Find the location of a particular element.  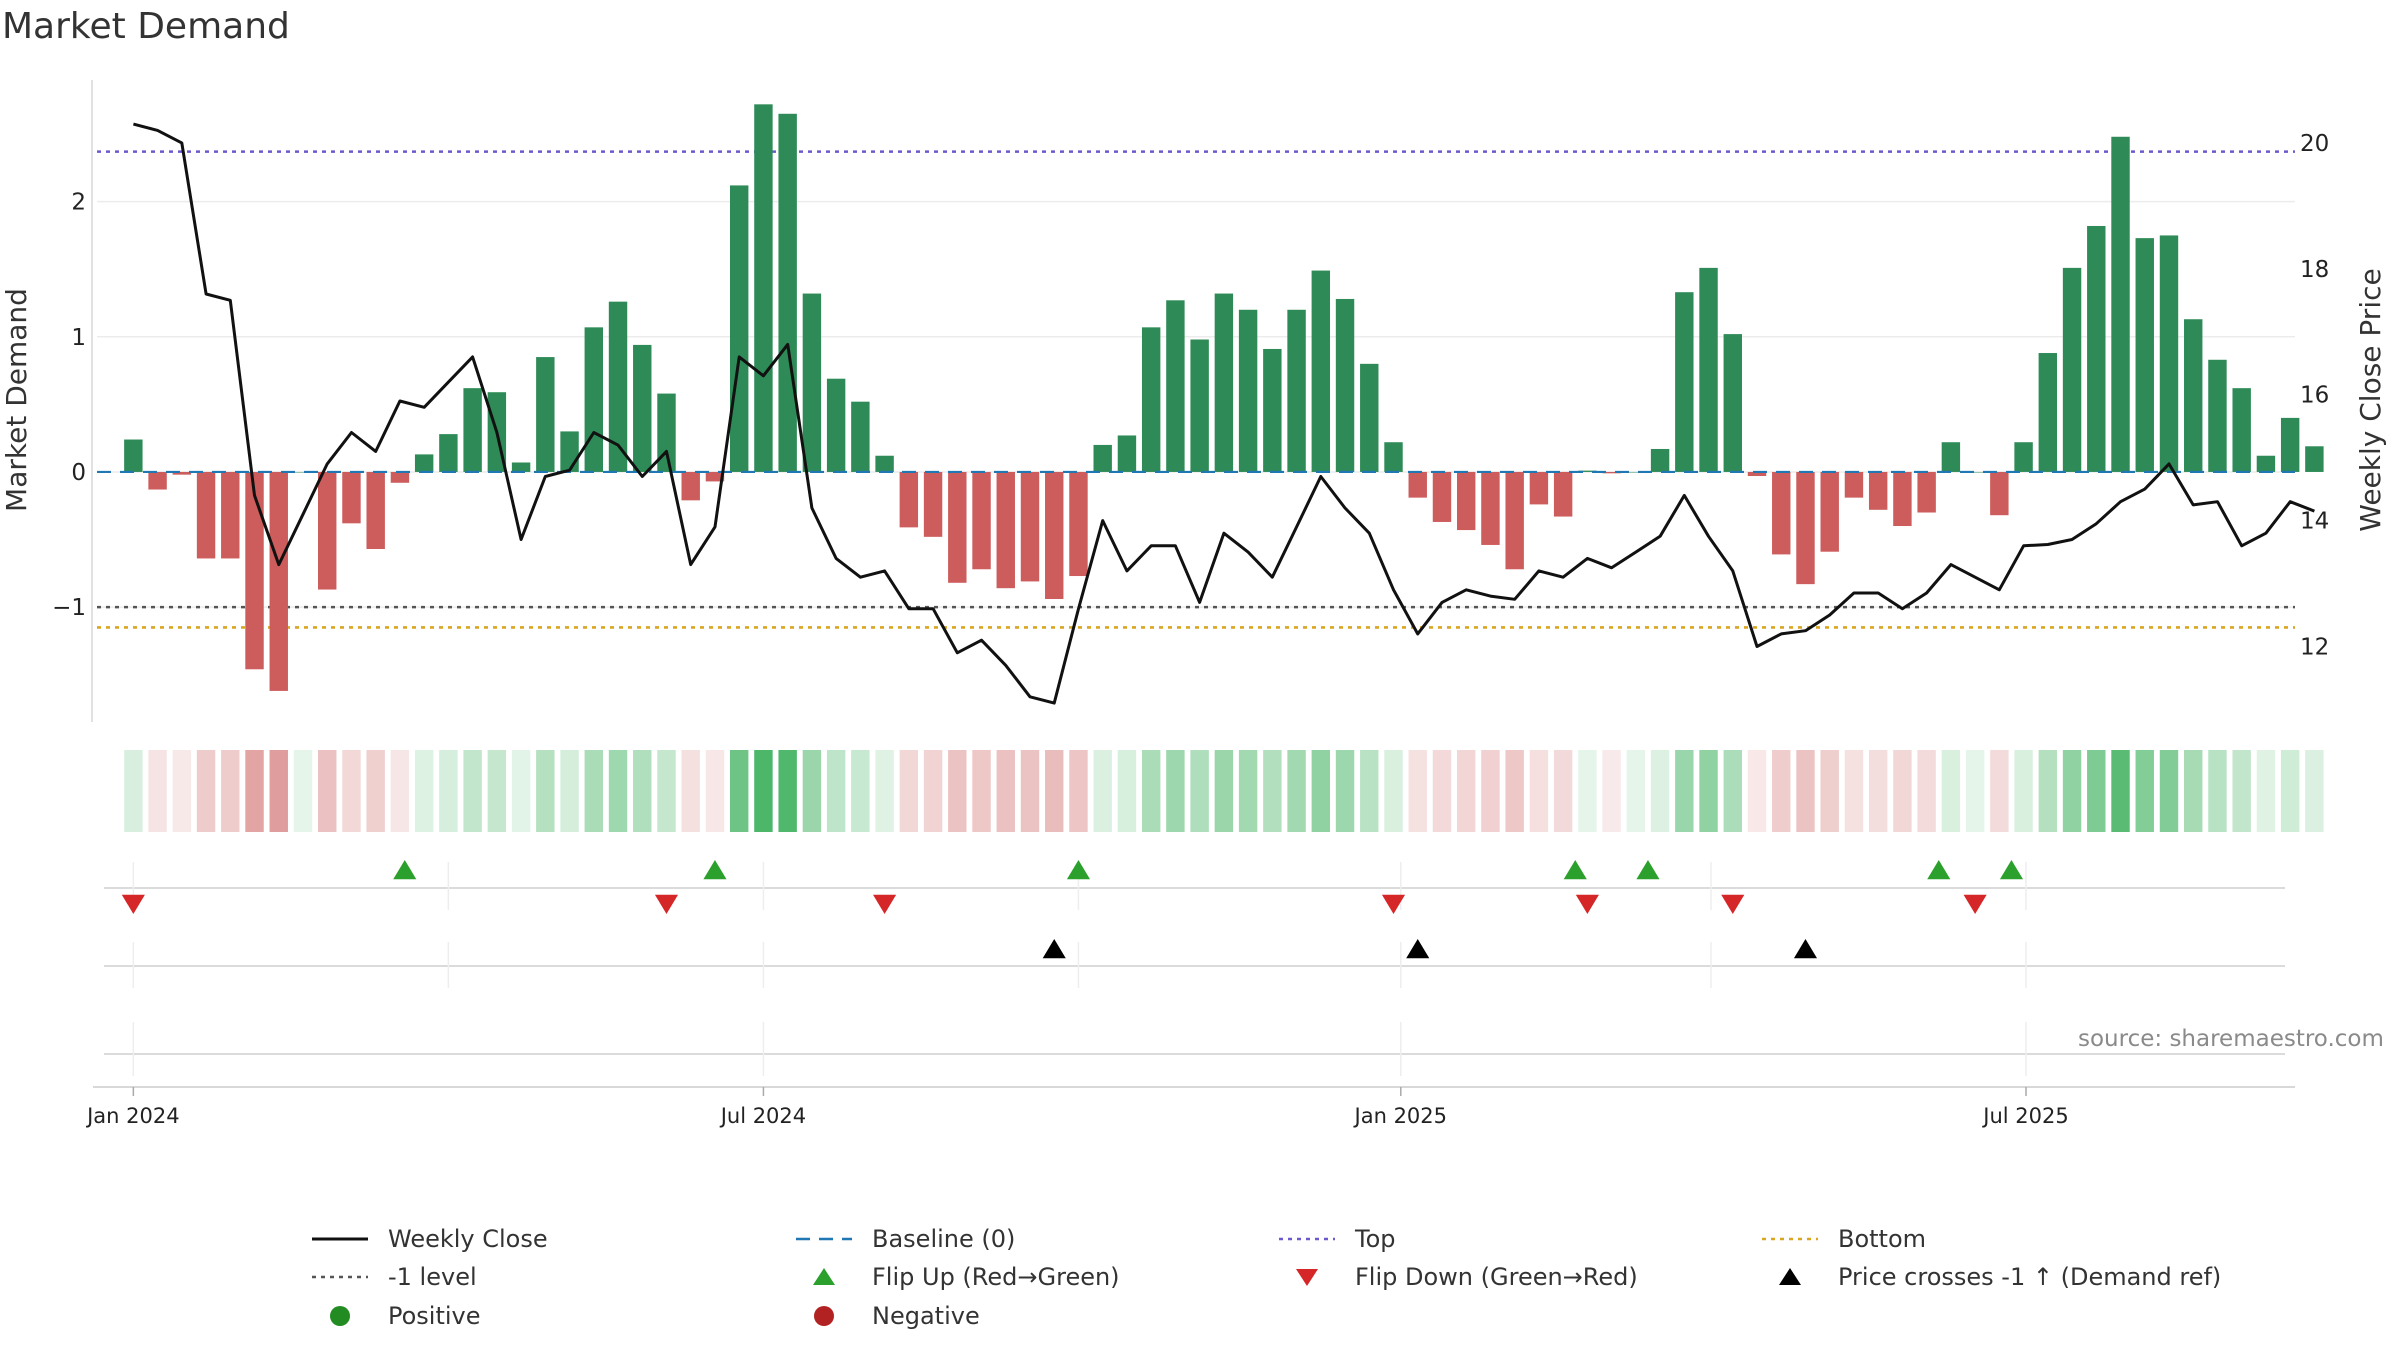

x-tick-label: Jul 2025 is located at coordinates (2024, 1116).